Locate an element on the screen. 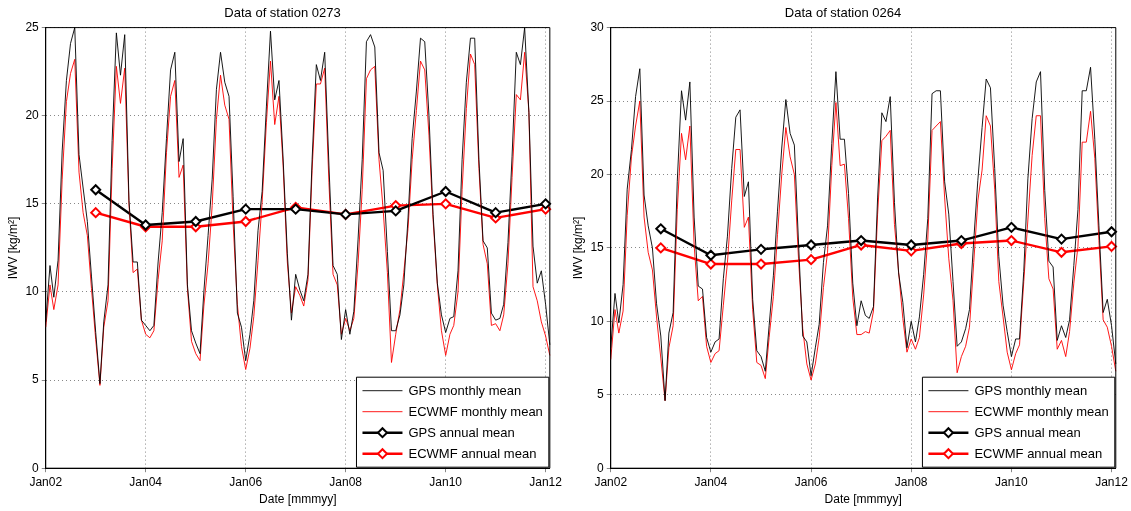  chart-title: Data of station 0264 is located at coordinates (843, 13).